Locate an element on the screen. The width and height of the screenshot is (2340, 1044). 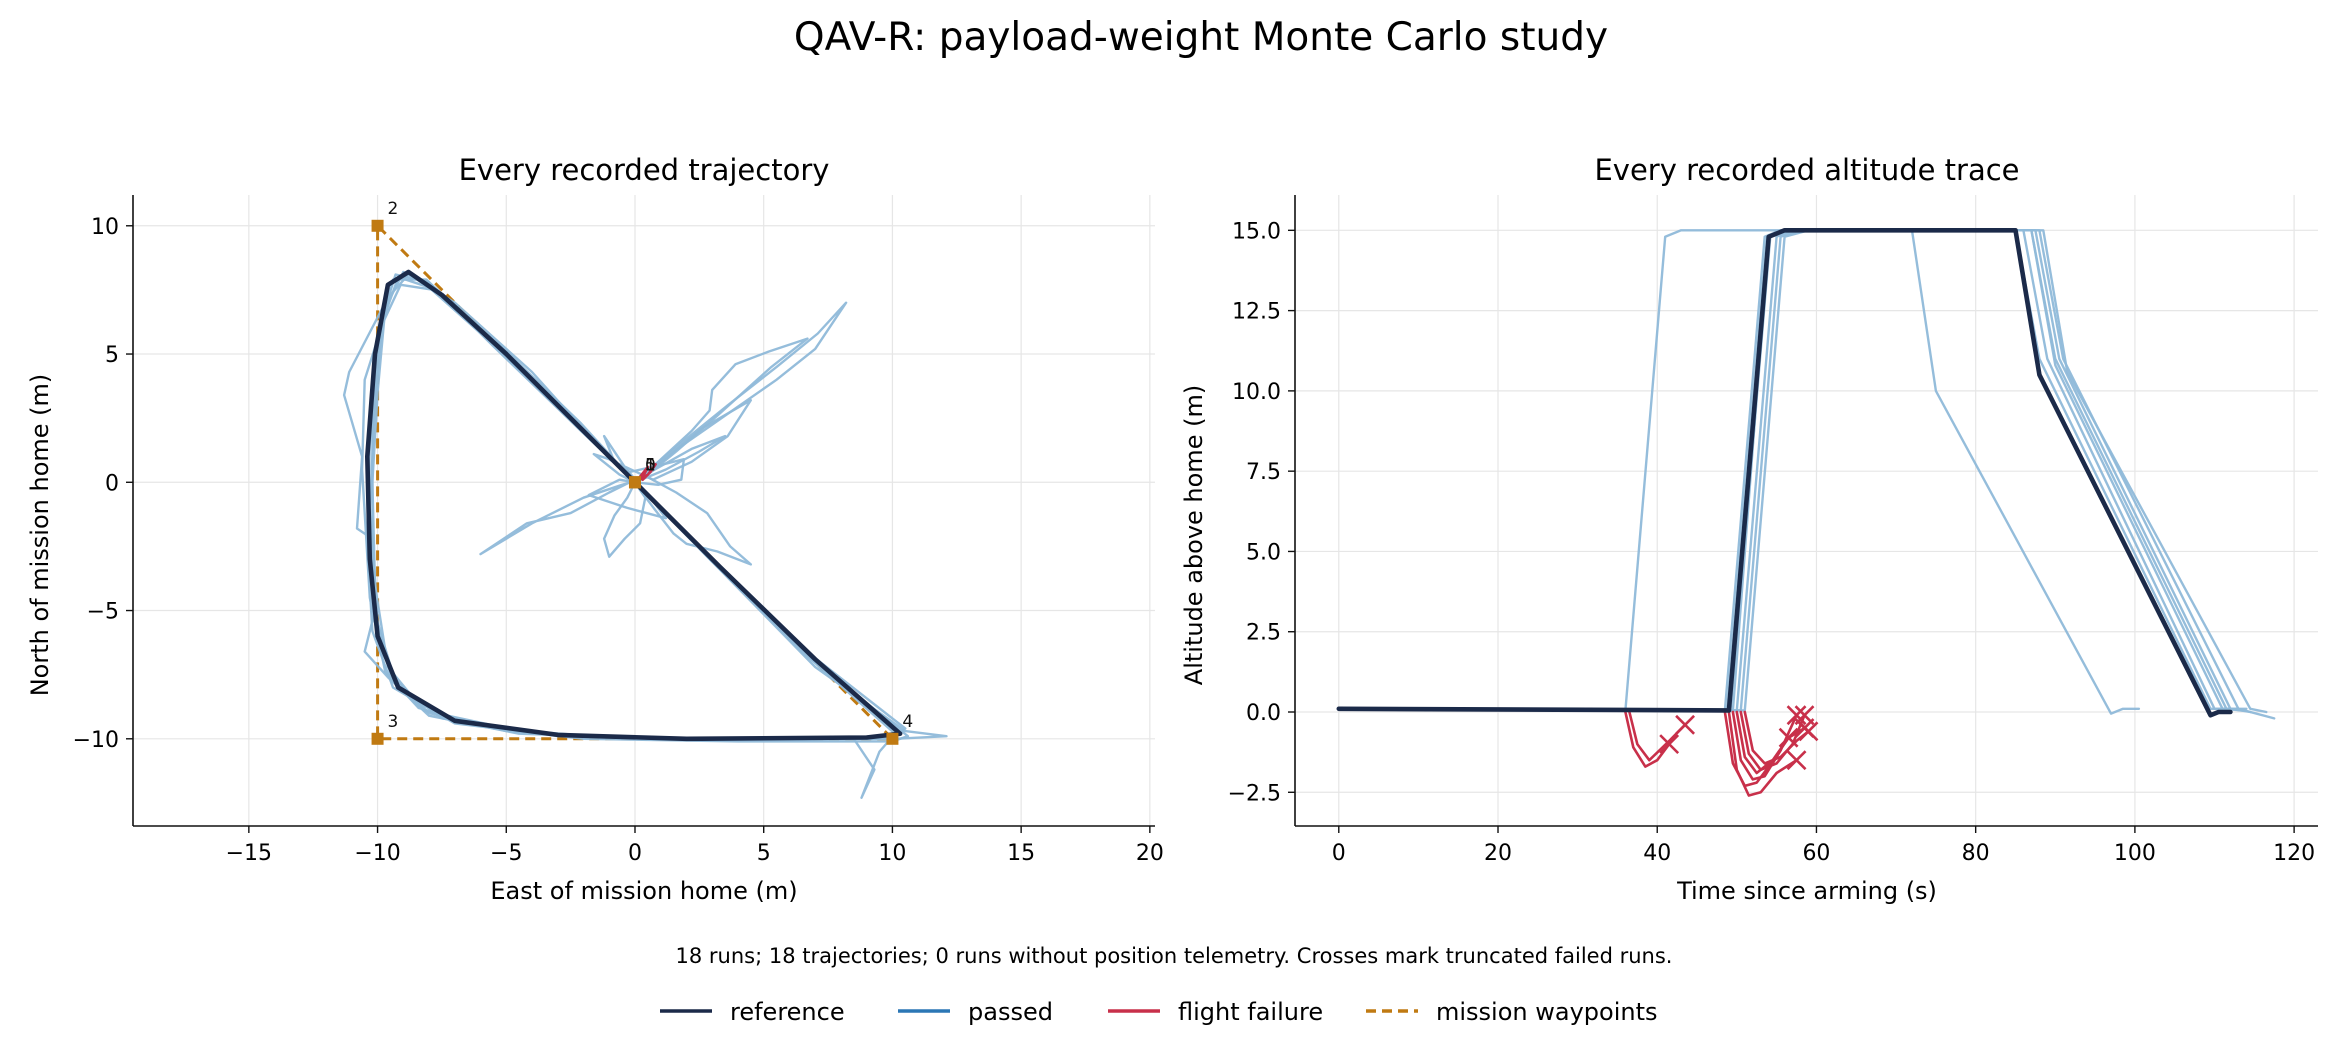
waypoint-label: 5 is located at coordinates (650, 465).